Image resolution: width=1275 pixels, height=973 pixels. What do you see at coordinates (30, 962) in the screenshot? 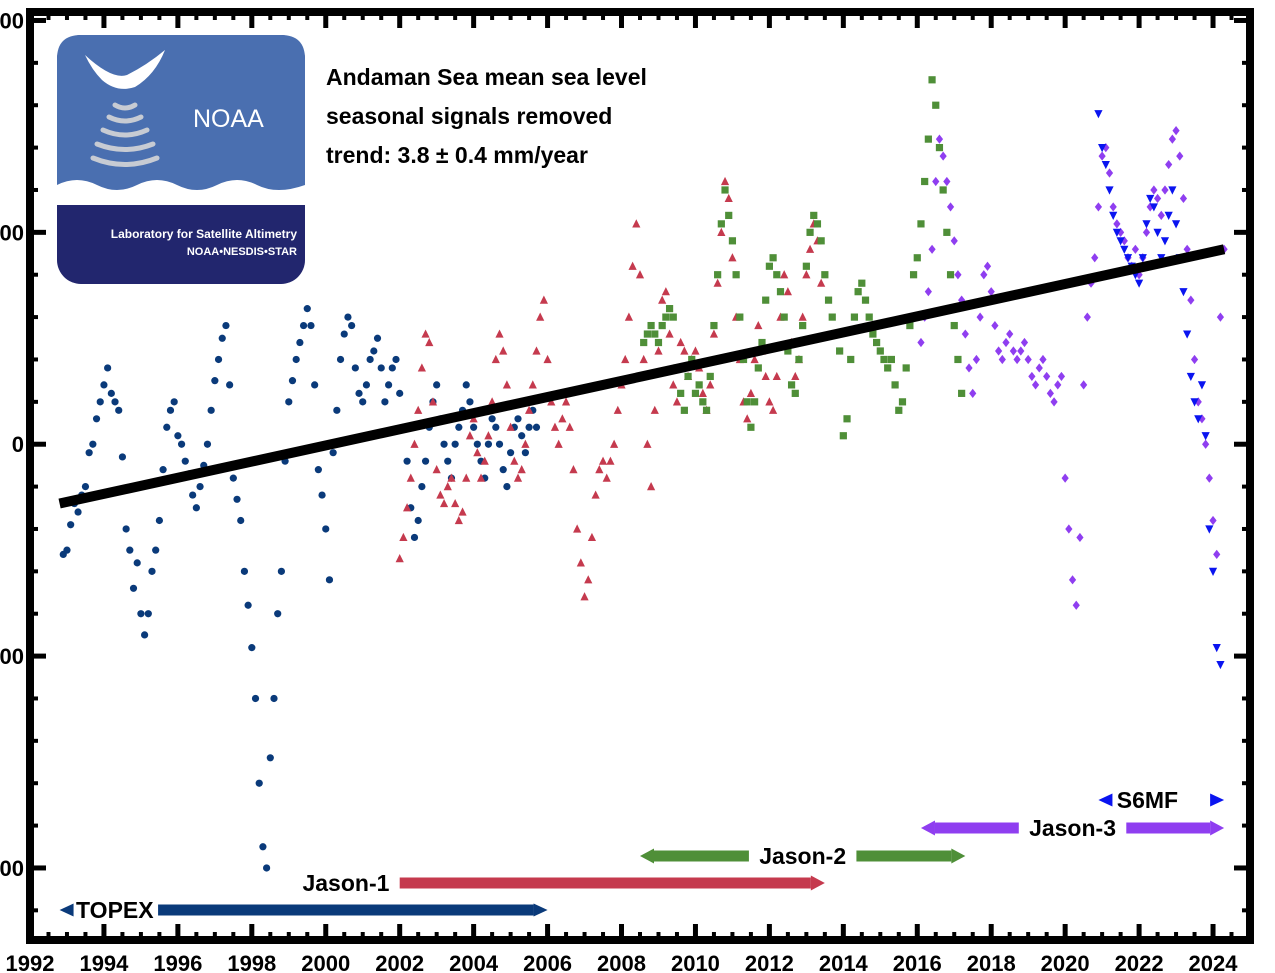
I see `x-tick-label: 1992` at bounding box center [30, 962].